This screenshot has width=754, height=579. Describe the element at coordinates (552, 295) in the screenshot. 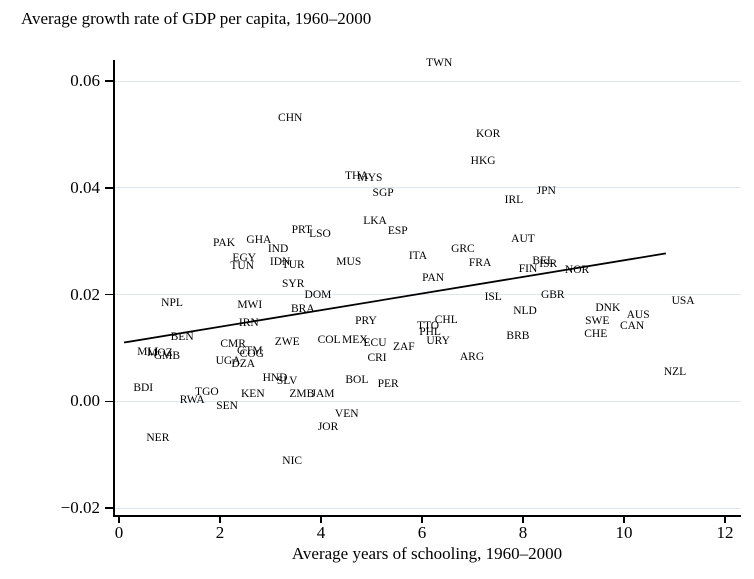

I see `data-point-label: GBR` at that location.